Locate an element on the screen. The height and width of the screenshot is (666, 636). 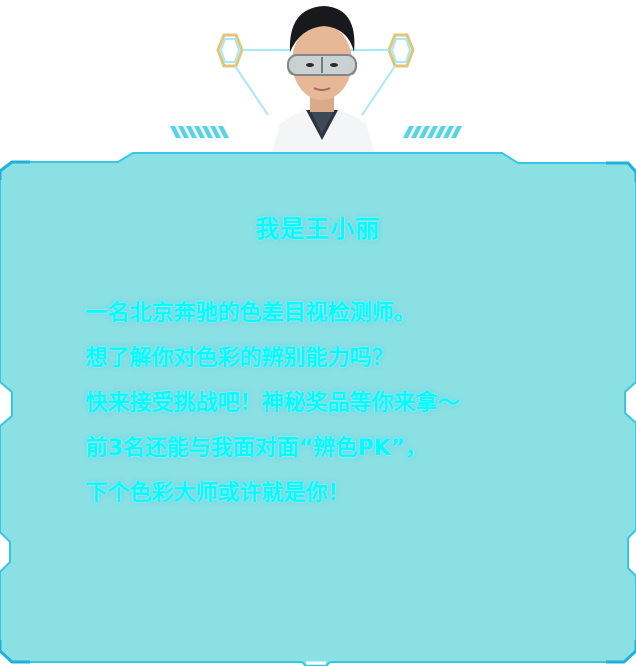
intro-line: 快来接受挑战吧！神秘奖品等你来拿～ is located at coordinates (273, 403).